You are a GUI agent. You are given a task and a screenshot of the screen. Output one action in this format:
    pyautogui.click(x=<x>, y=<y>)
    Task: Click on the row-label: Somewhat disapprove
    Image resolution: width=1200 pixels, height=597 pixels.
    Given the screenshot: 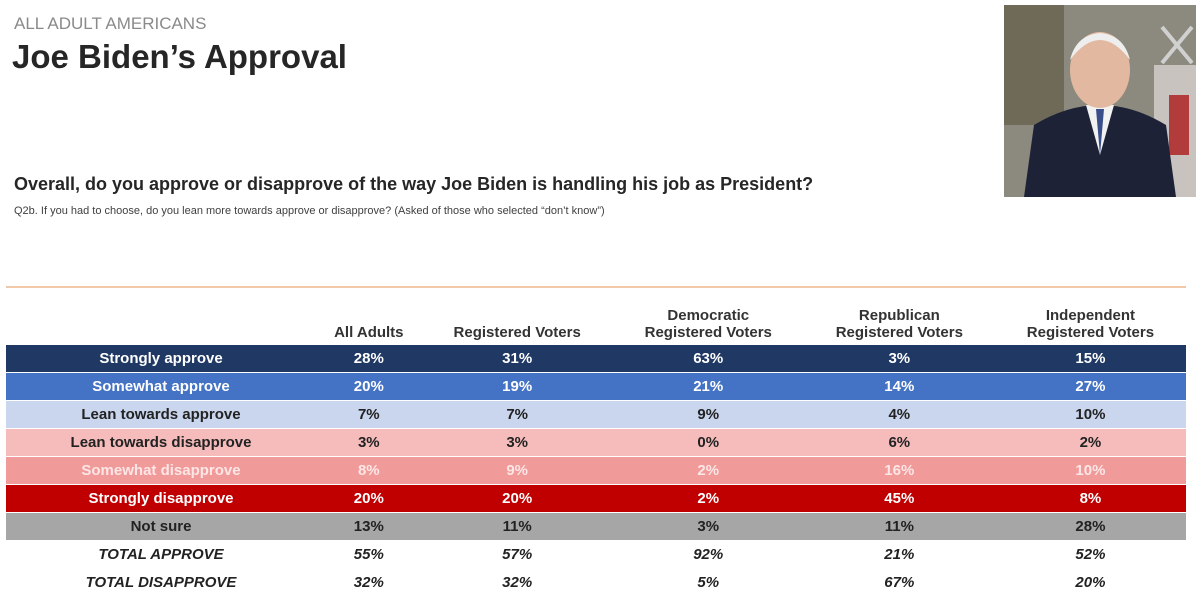 What is the action you would take?
    pyautogui.click(x=161, y=470)
    